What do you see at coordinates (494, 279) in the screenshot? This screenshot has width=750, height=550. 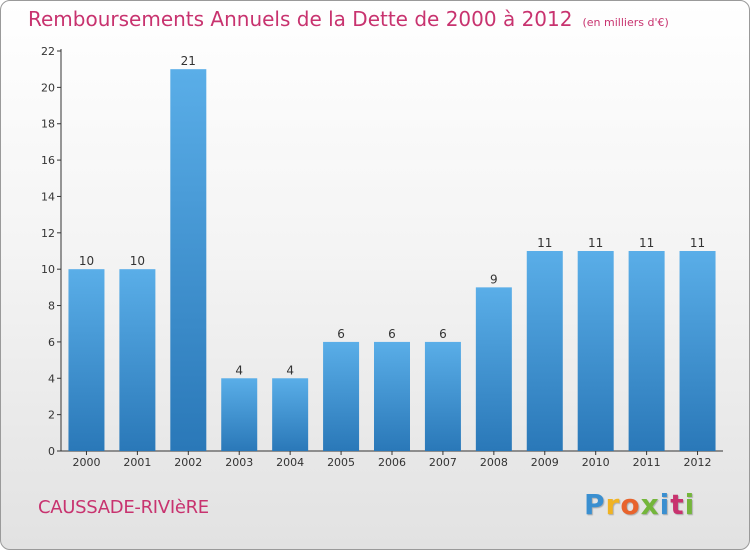 I see `data-label: 9` at bounding box center [494, 279].